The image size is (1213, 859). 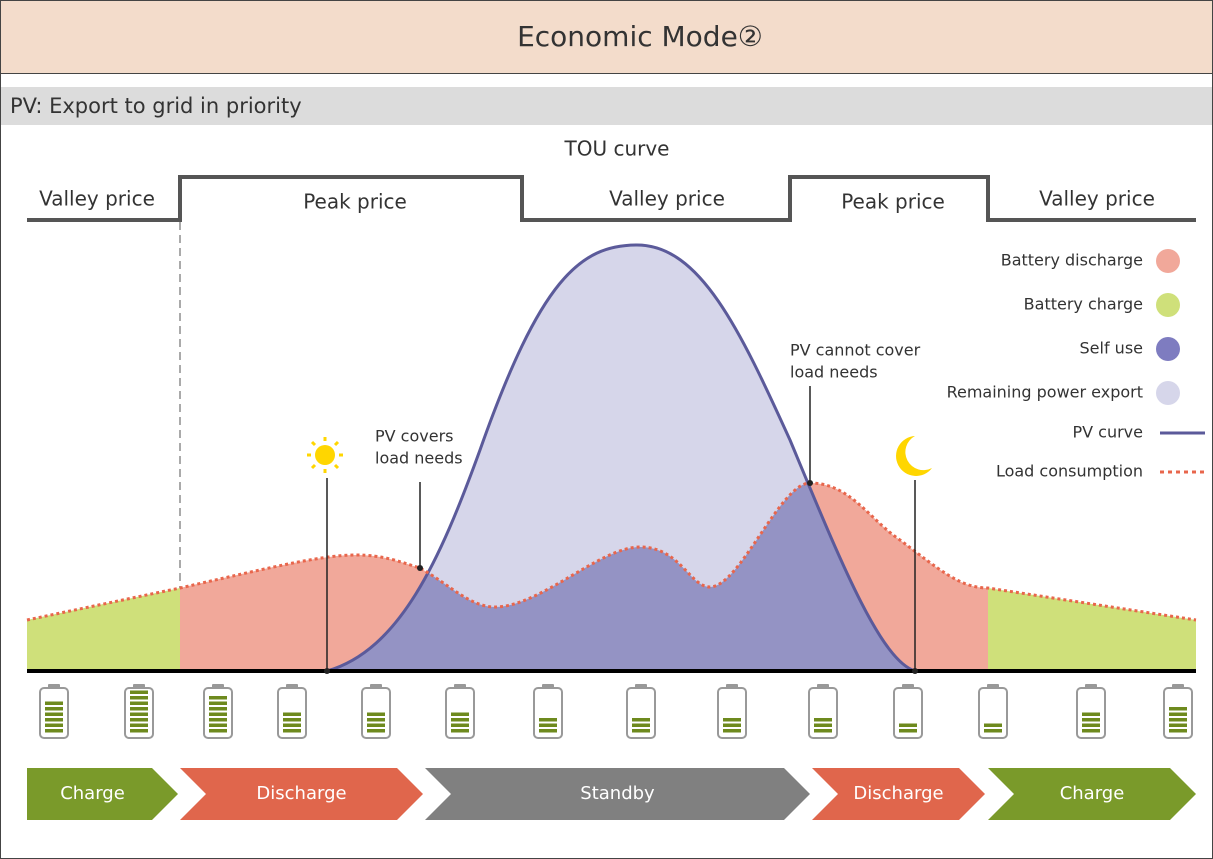 What do you see at coordinates (855, 350) in the screenshot?
I see `annotation: PV cannot cover` at bounding box center [855, 350].